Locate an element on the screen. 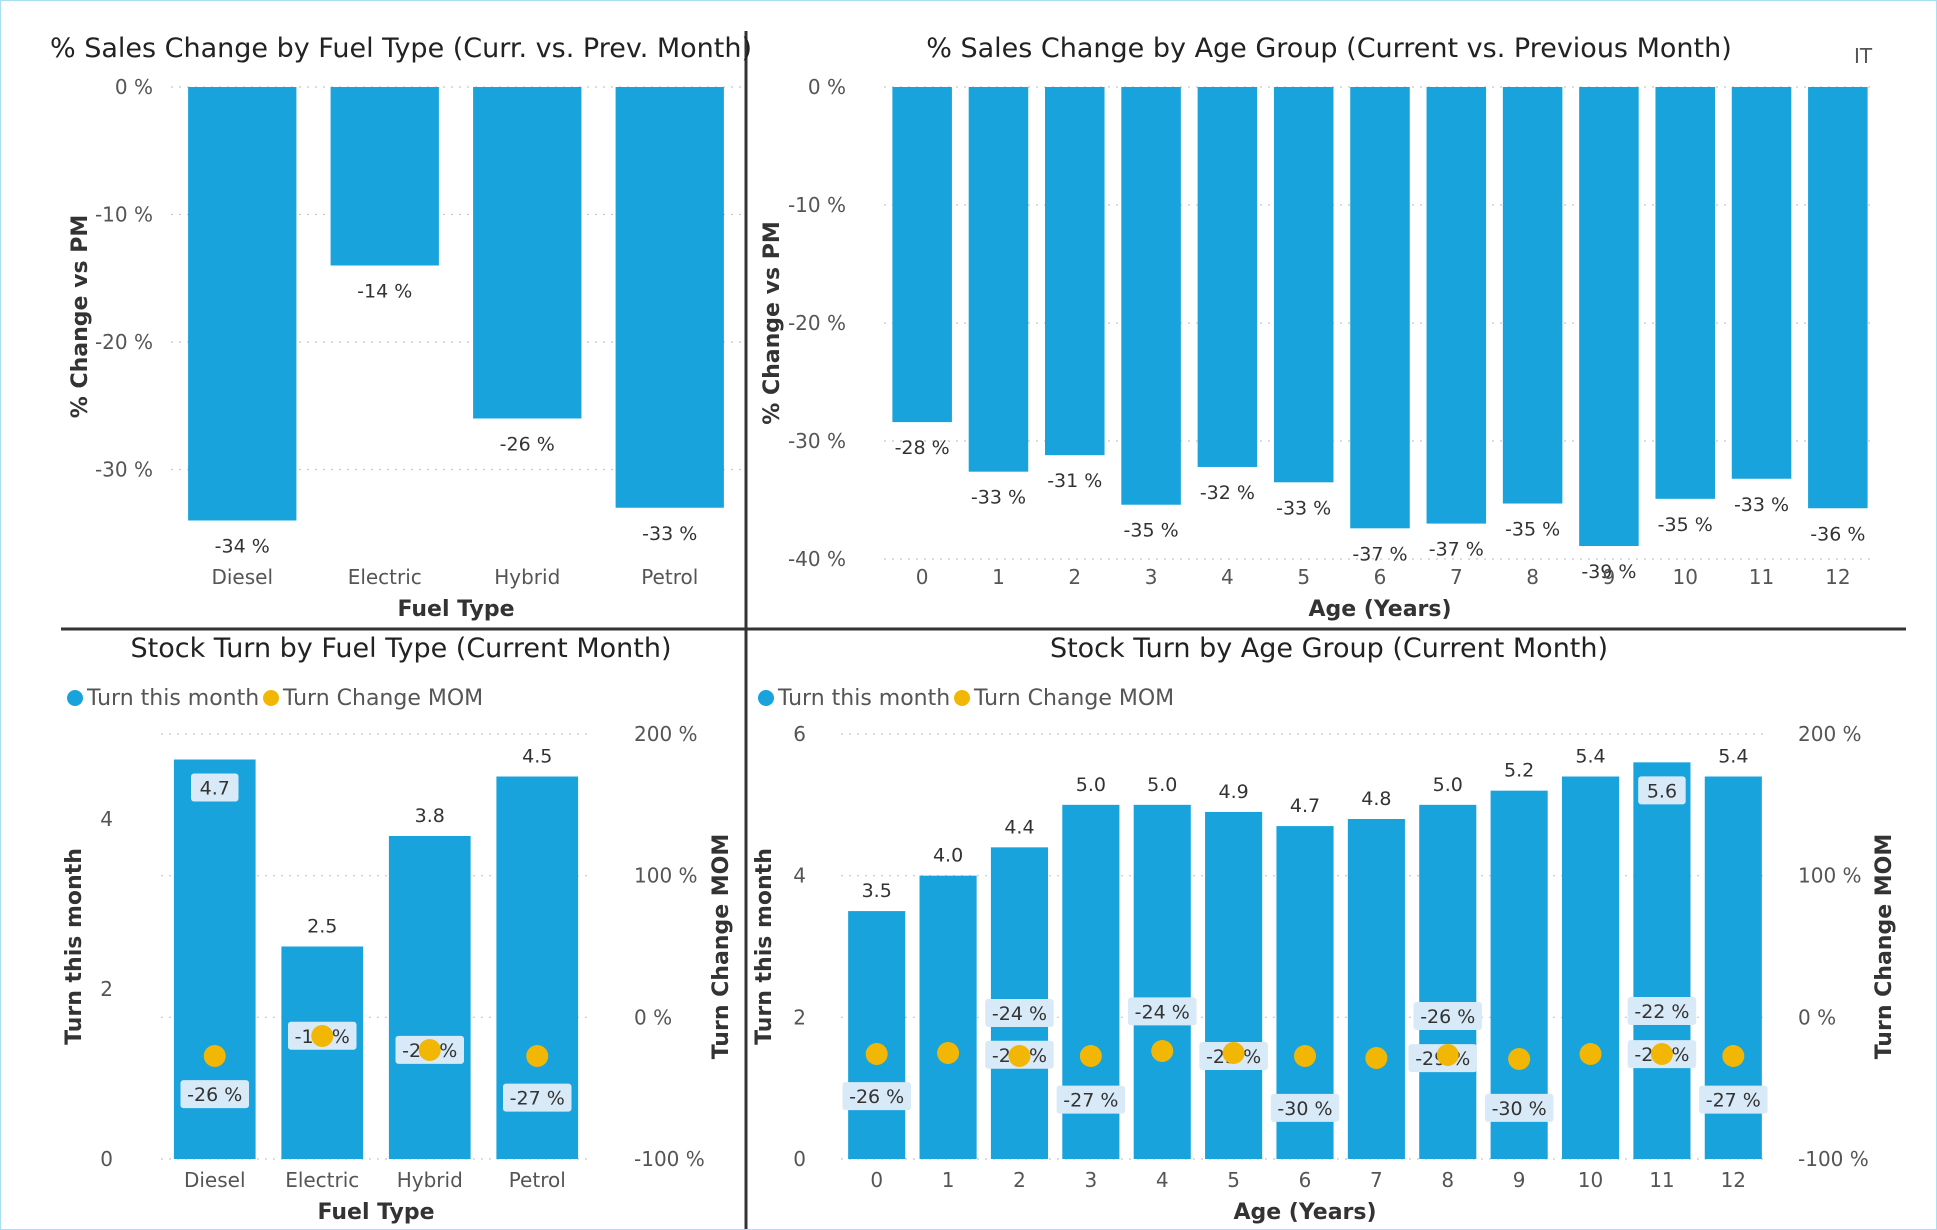 This screenshot has width=1937, height=1230. data-label: -14 % is located at coordinates (384, 292).